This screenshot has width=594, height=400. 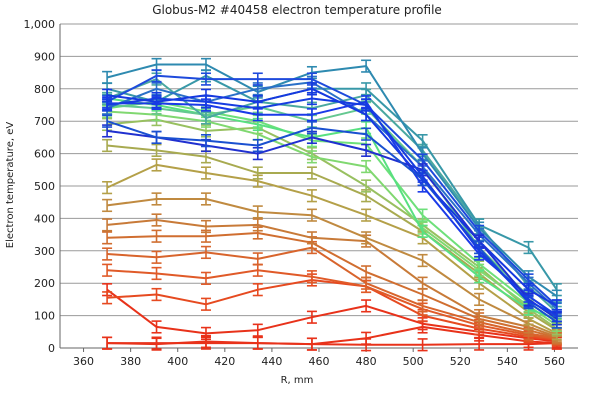 I want to click on y-tick-label: 500, so click(x=44, y=186).